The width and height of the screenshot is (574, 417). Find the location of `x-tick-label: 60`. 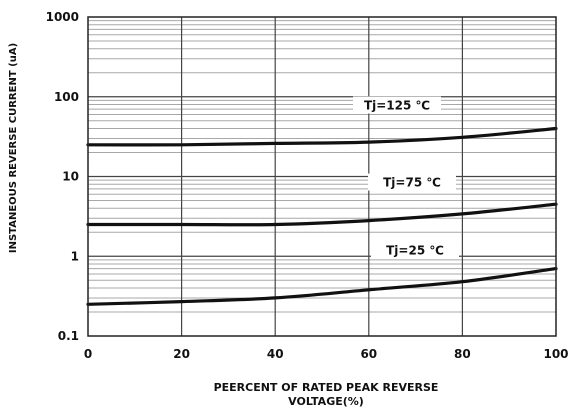

x-tick-label: 60 is located at coordinates (368, 354).